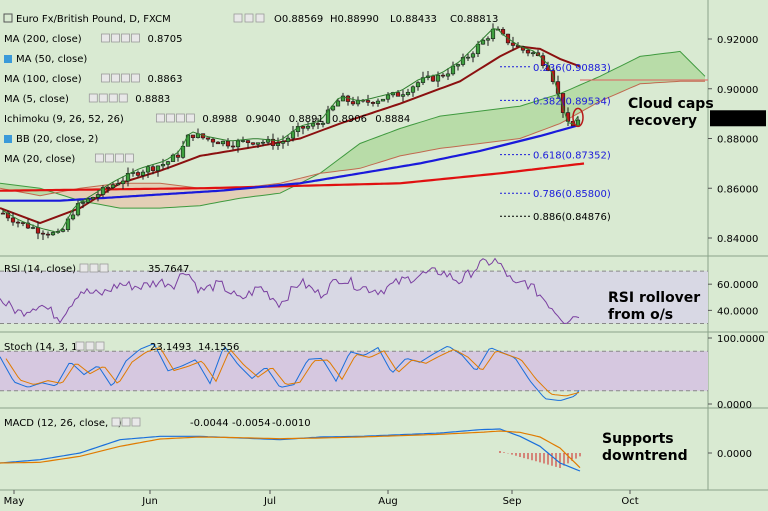 The image size is (768, 511). What do you see at coordinates (8, 18) in the screenshot?
I see `collapse-icon` at bounding box center [8, 18].